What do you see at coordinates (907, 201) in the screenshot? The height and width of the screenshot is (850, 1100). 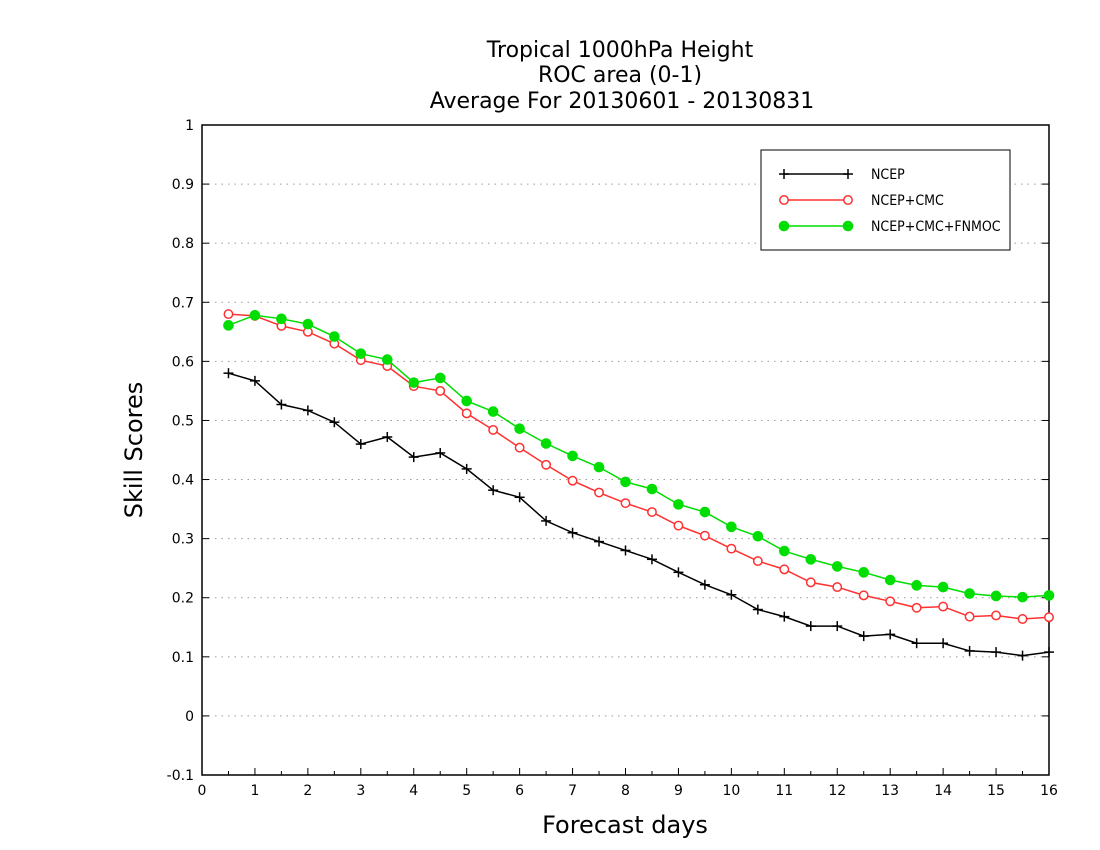 I see `legend-label: NCEP+CMC` at bounding box center [907, 201].